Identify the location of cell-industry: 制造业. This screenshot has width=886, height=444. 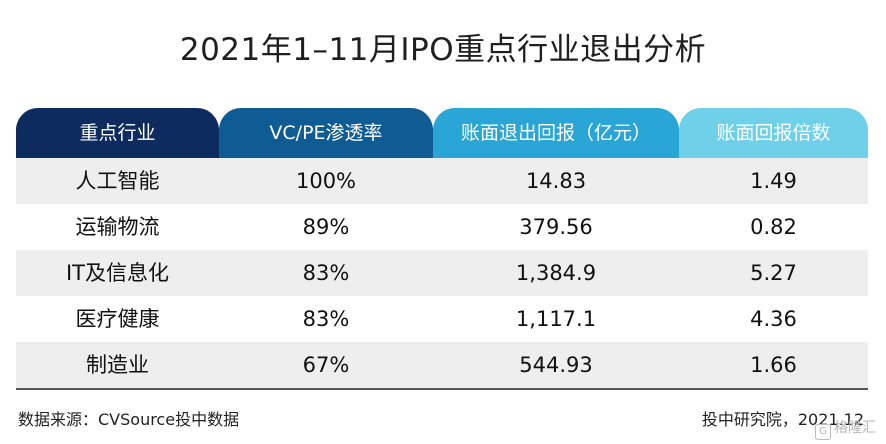
(117, 365).